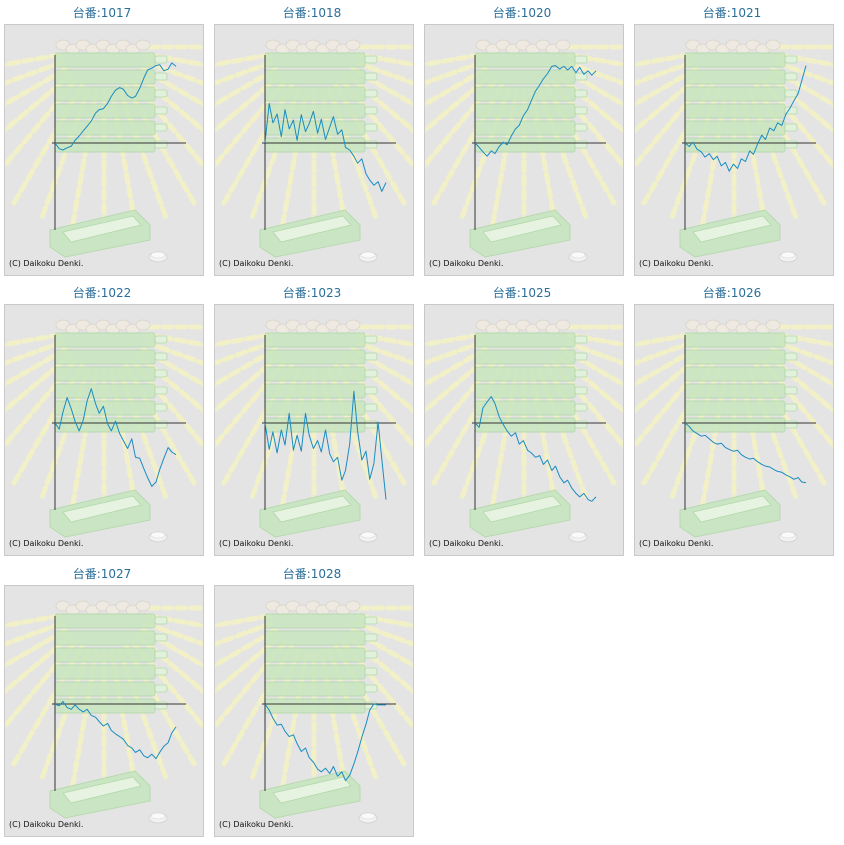 Image resolution: width=844 pixels, height=845 pixels. I want to click on machine-graph-card: 台番:1022 (C) Daikoku Denki., so click(102, 418).